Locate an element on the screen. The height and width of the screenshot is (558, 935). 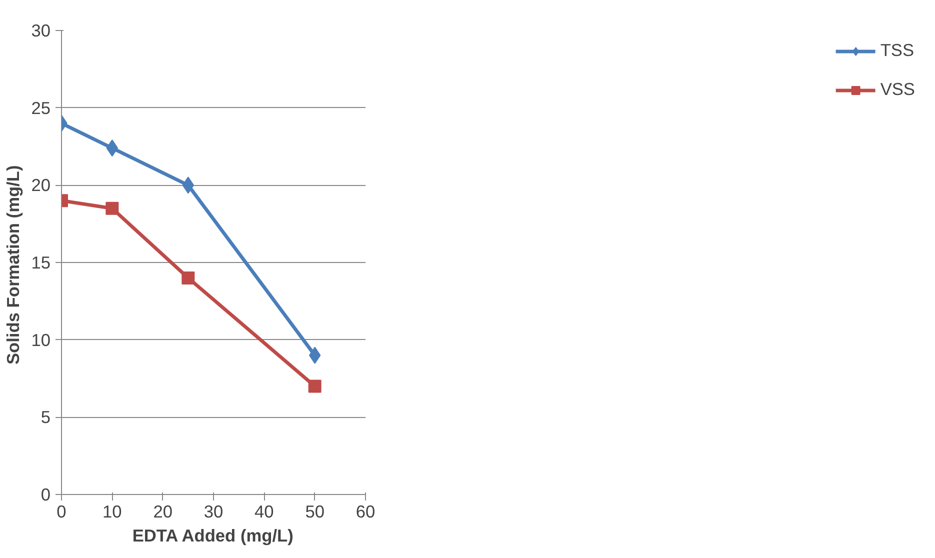
x-tick-label: 0 is located at coordinates (61, 512).